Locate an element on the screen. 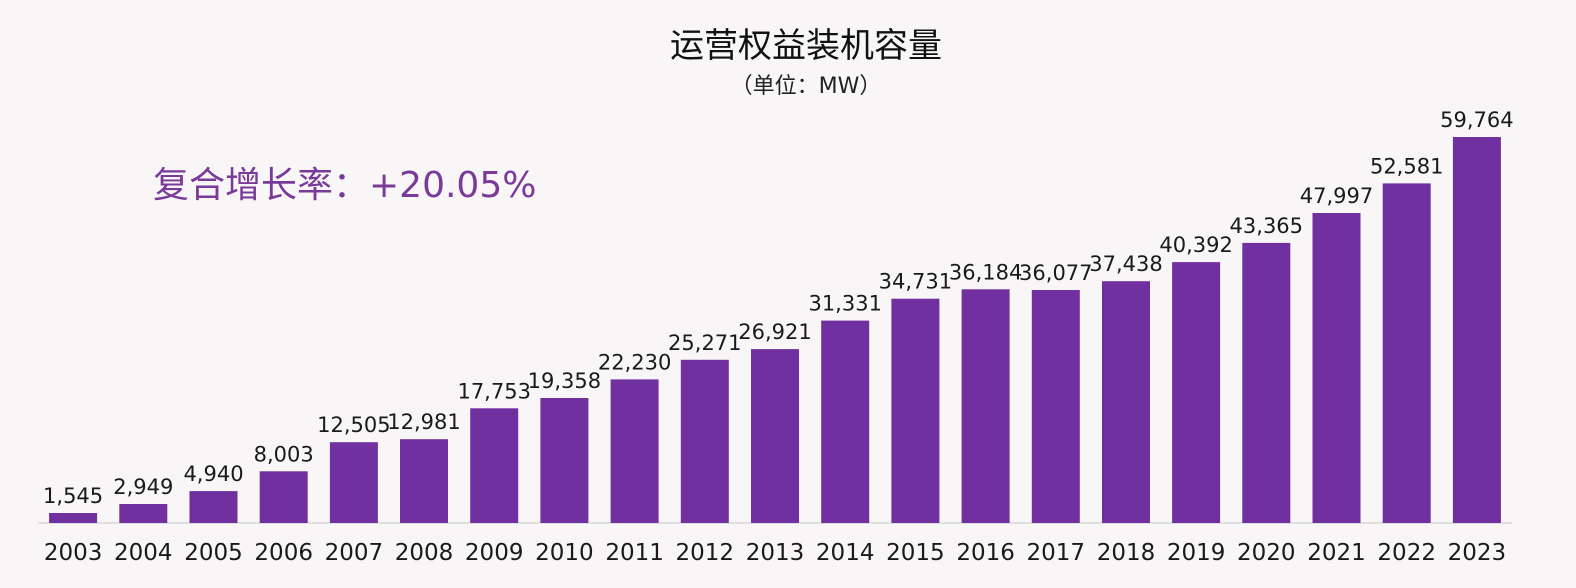 The image size is (1576, 588). x-tick-label-2016: 2016 is located at coordinates (985, 553).